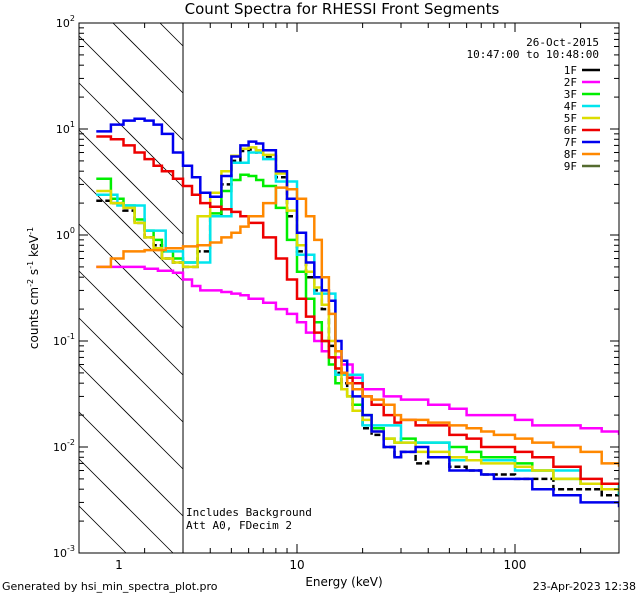 The width and height of the screenshot is (640, 600). Describe the element at coordinates (584, 586) in the screenshot. I see `footer-timestamp: 23-Apr-2023 12:38` at that location.